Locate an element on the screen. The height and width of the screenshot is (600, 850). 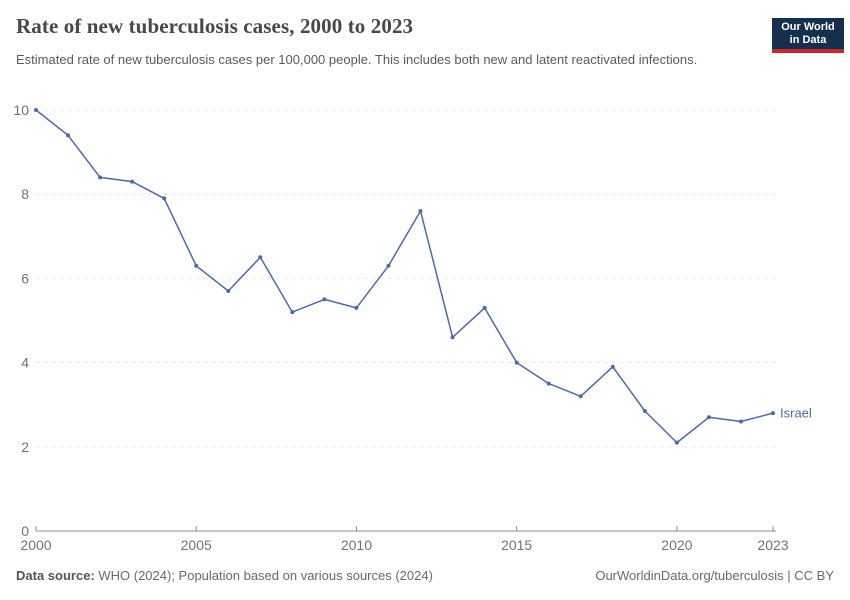
series-end-label: Israel is located at coordinates (796, 413).